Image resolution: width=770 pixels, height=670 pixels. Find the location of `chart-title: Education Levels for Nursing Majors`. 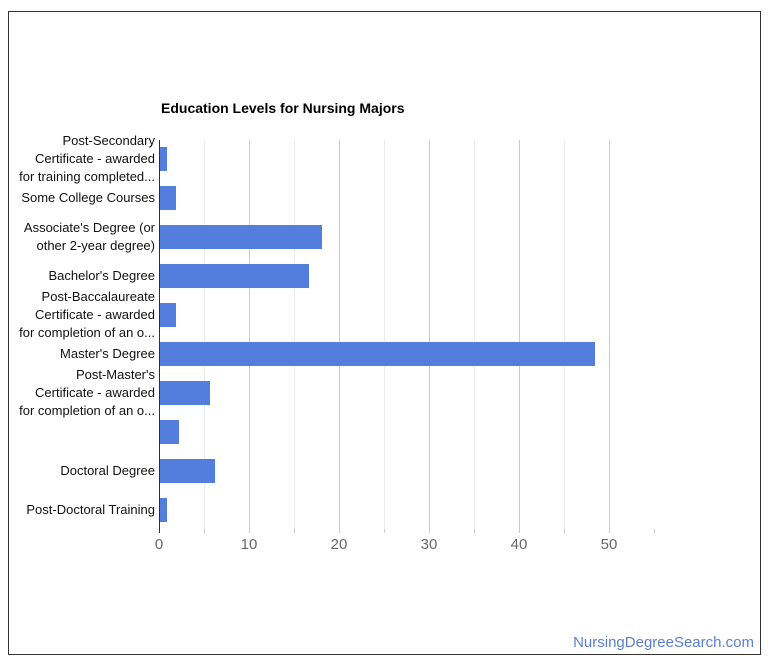

chart-title: Education Levels for Nursing Majors is located at coordinates (283, 108).